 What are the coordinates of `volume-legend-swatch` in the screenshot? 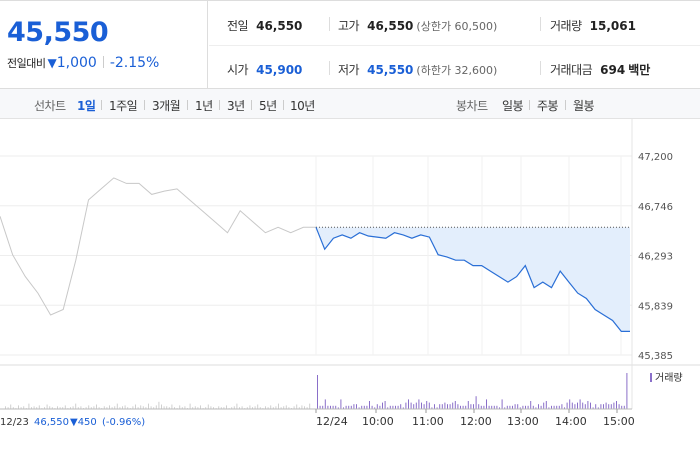 It's located at (651, 377).